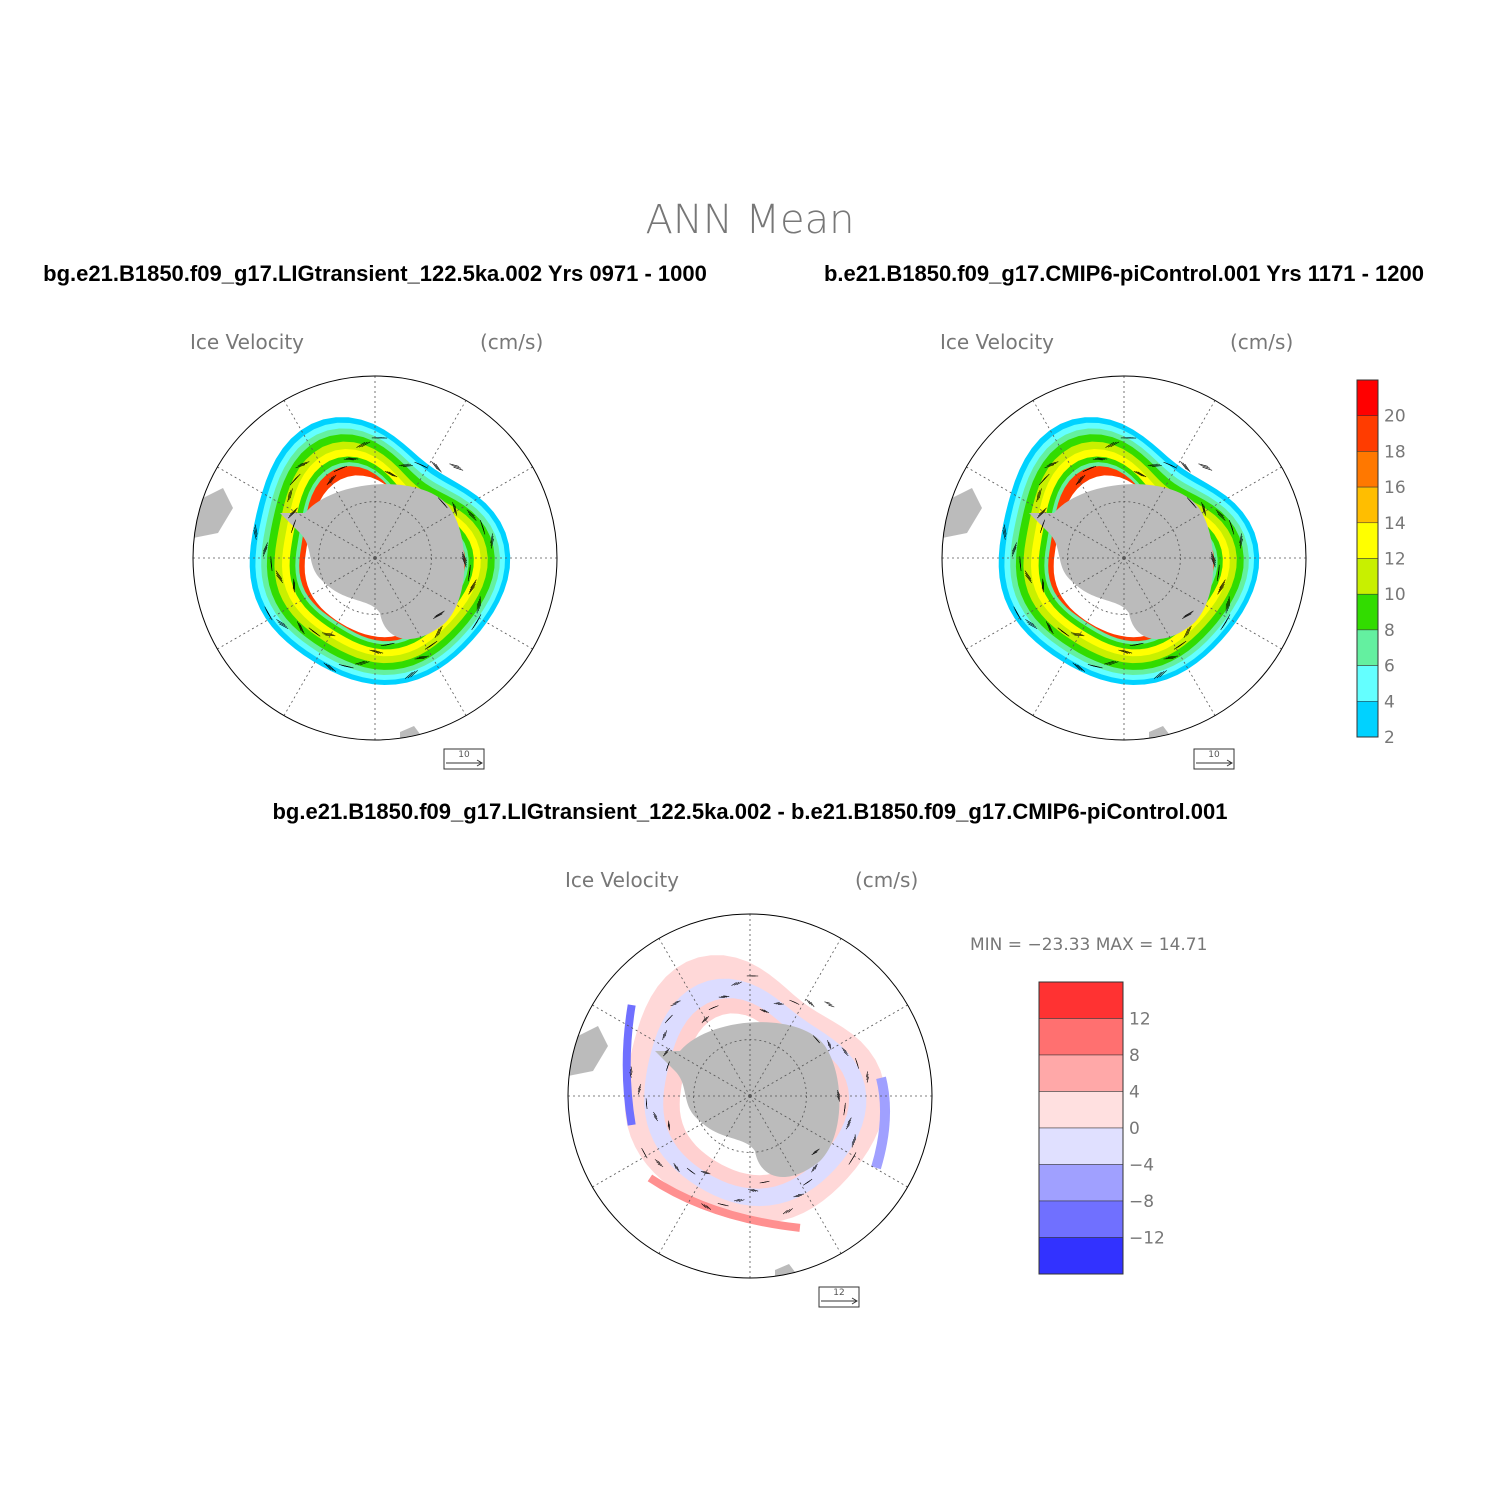 The height and width of the screenshot is (1500, 1500). I want to click on colorbar-frame, so click(1367, 558).